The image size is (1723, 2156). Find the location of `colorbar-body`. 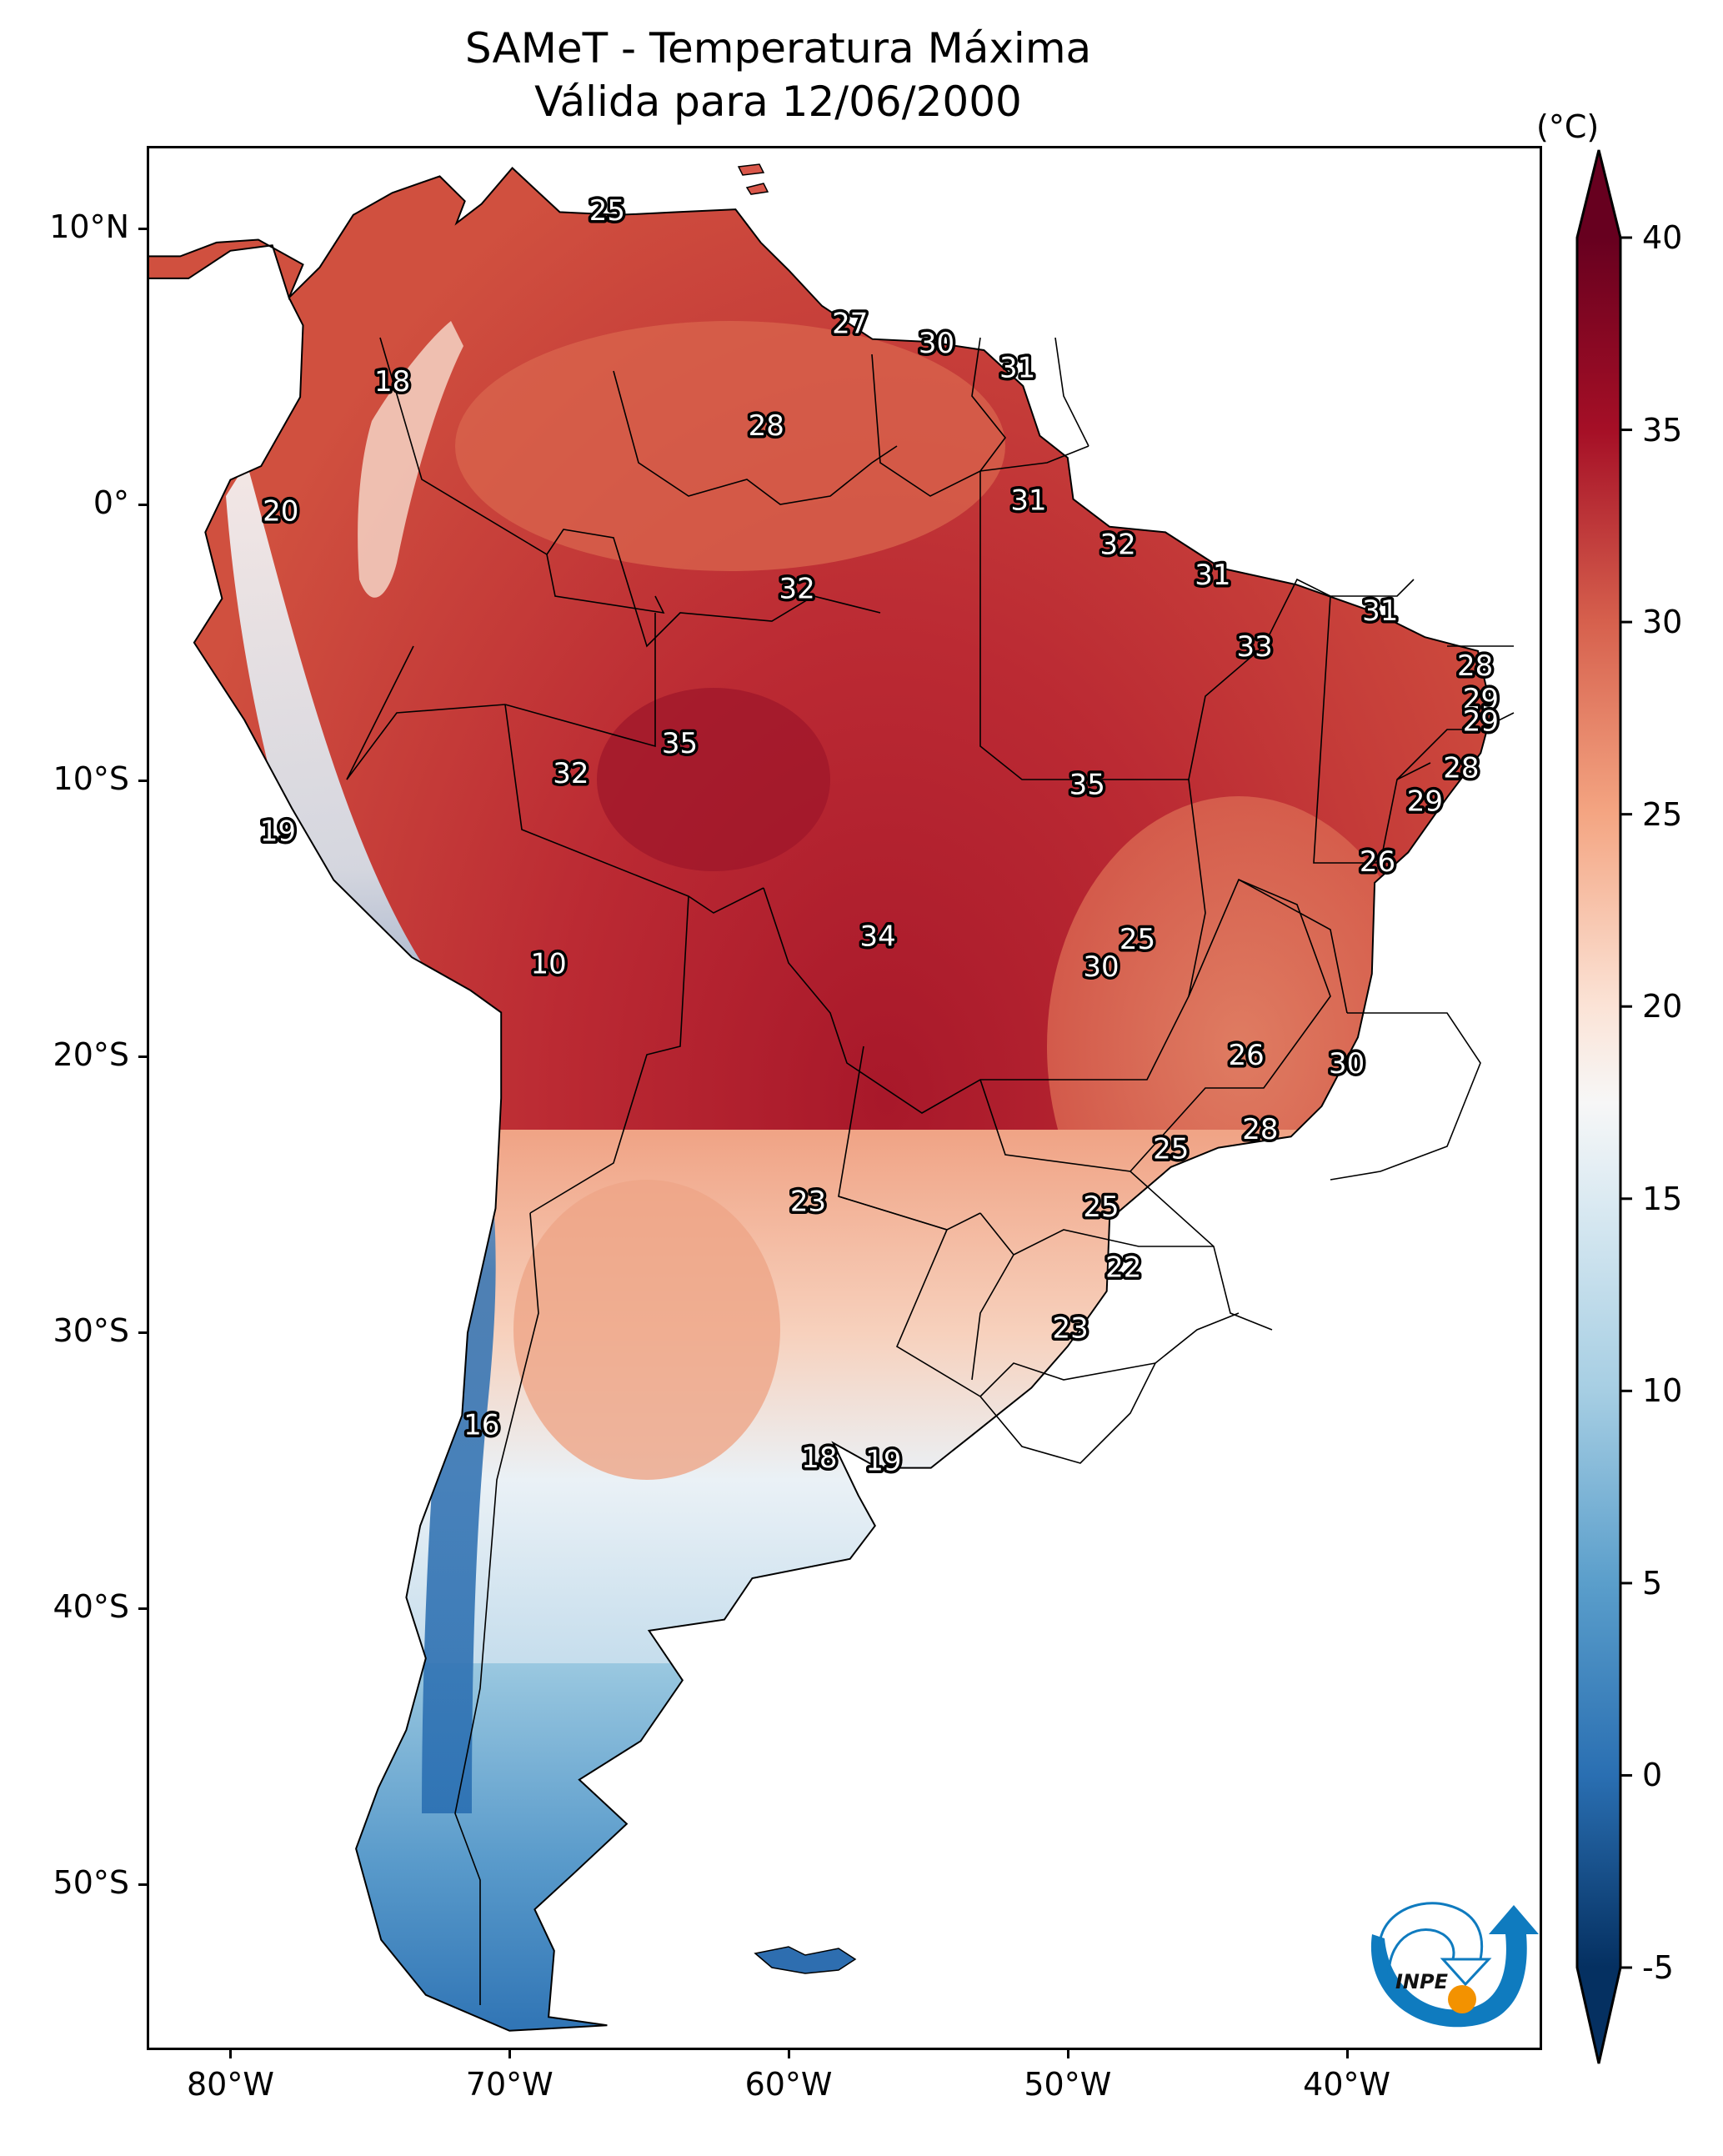

colorbar-body is located at coordinates (1598, 1103).